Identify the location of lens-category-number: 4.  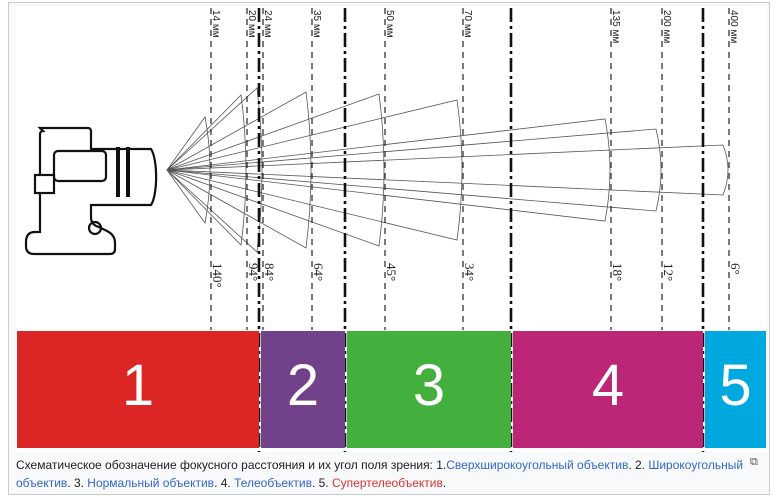
(608, 385).